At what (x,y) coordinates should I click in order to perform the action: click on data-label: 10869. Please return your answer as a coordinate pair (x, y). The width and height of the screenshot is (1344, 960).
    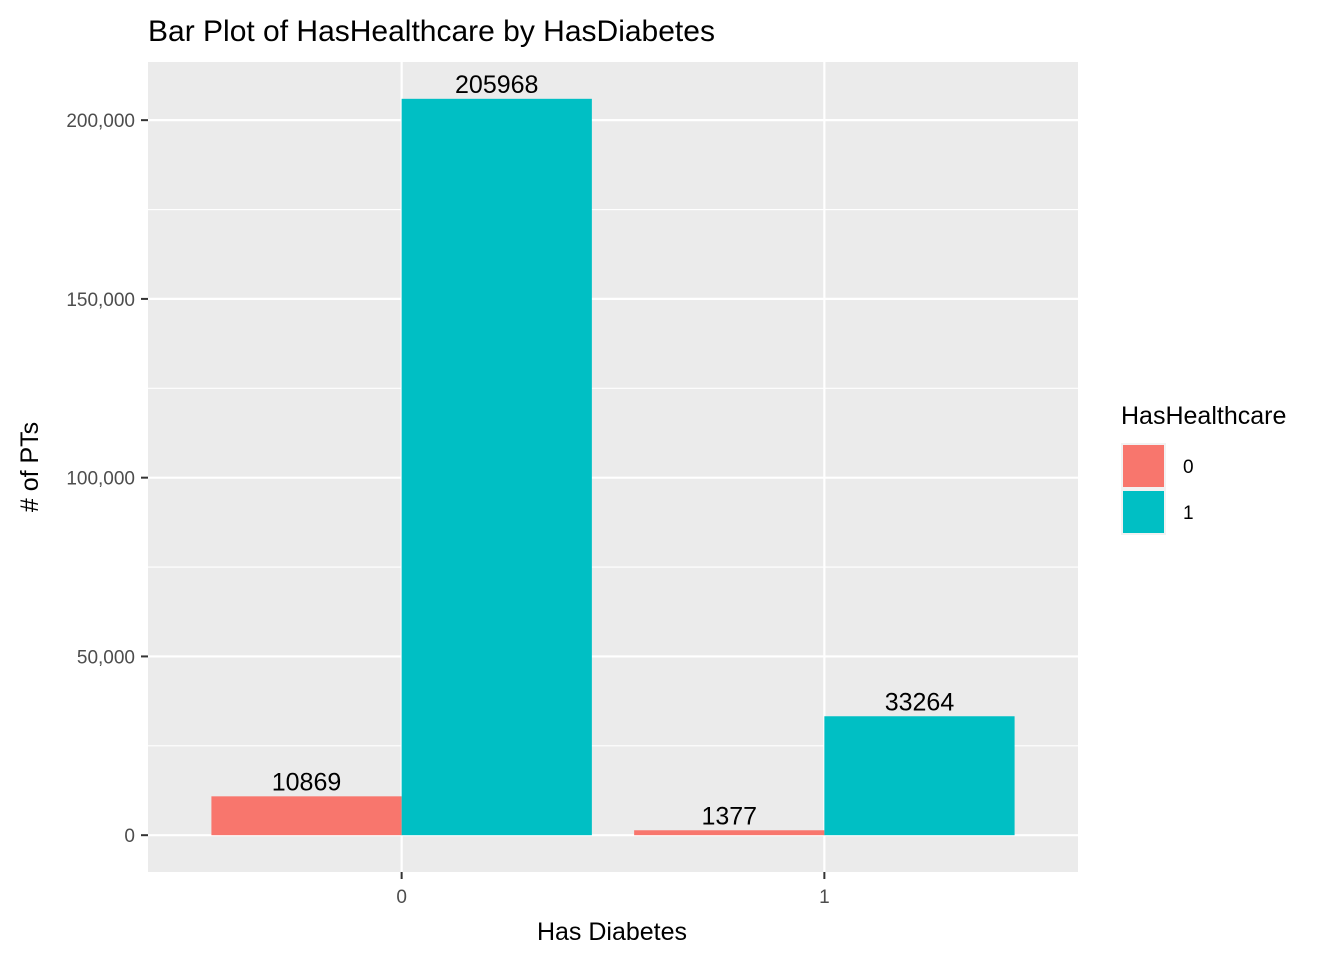
    Looking at the image, I should click on (307, 782).